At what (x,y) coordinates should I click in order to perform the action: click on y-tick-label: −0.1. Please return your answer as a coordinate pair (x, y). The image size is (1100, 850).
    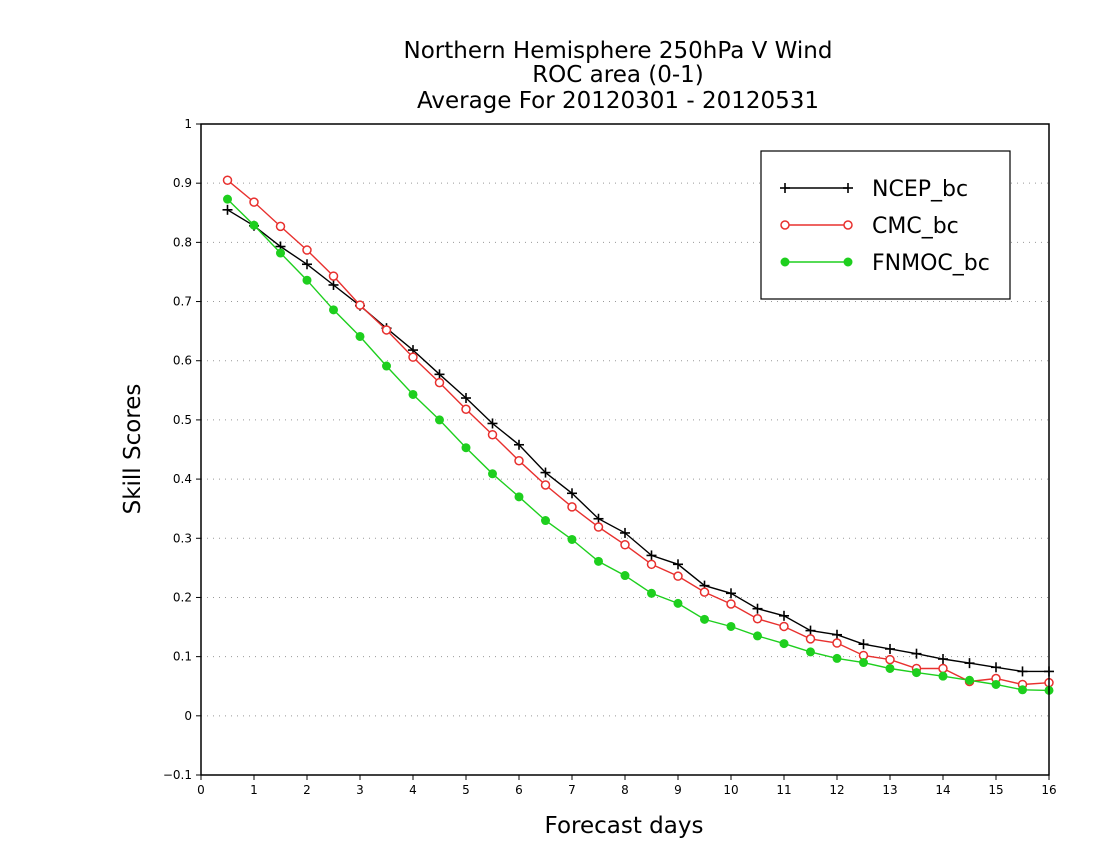
    Looking at the image, I should click on (177, 775).